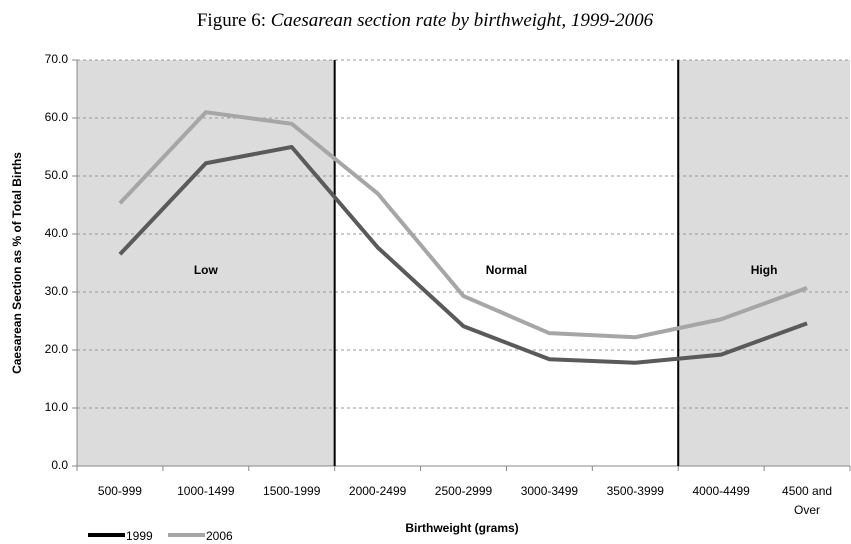  I want to click on y-tick-label: 20.0, so click(57, 349).